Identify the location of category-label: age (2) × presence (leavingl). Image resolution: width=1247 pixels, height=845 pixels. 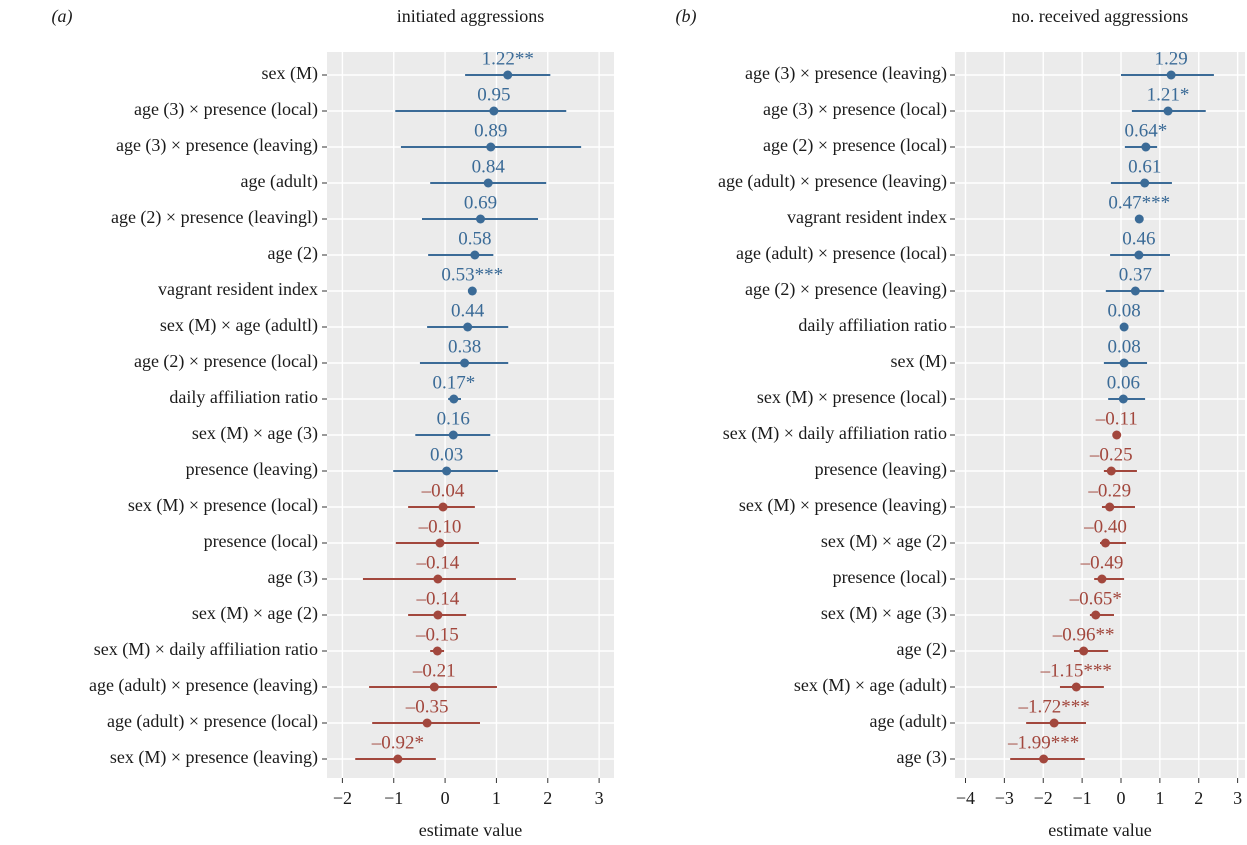
(214, 217).